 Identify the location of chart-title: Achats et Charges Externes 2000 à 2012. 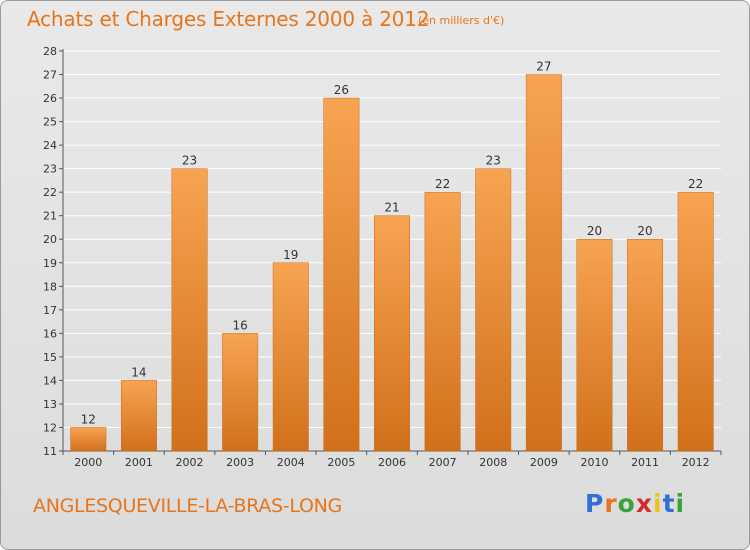
(228, 19).